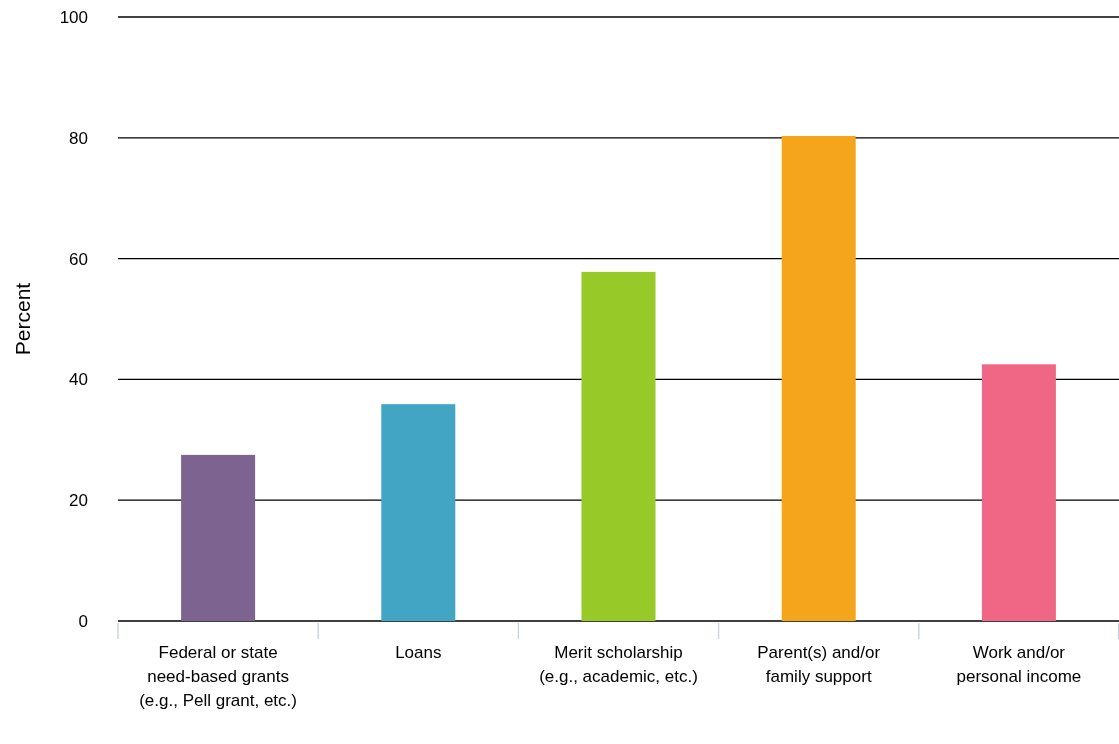 This screenshot has height=744, width=1119. I want to click on y-tick-label: 60, so click(78, 259).